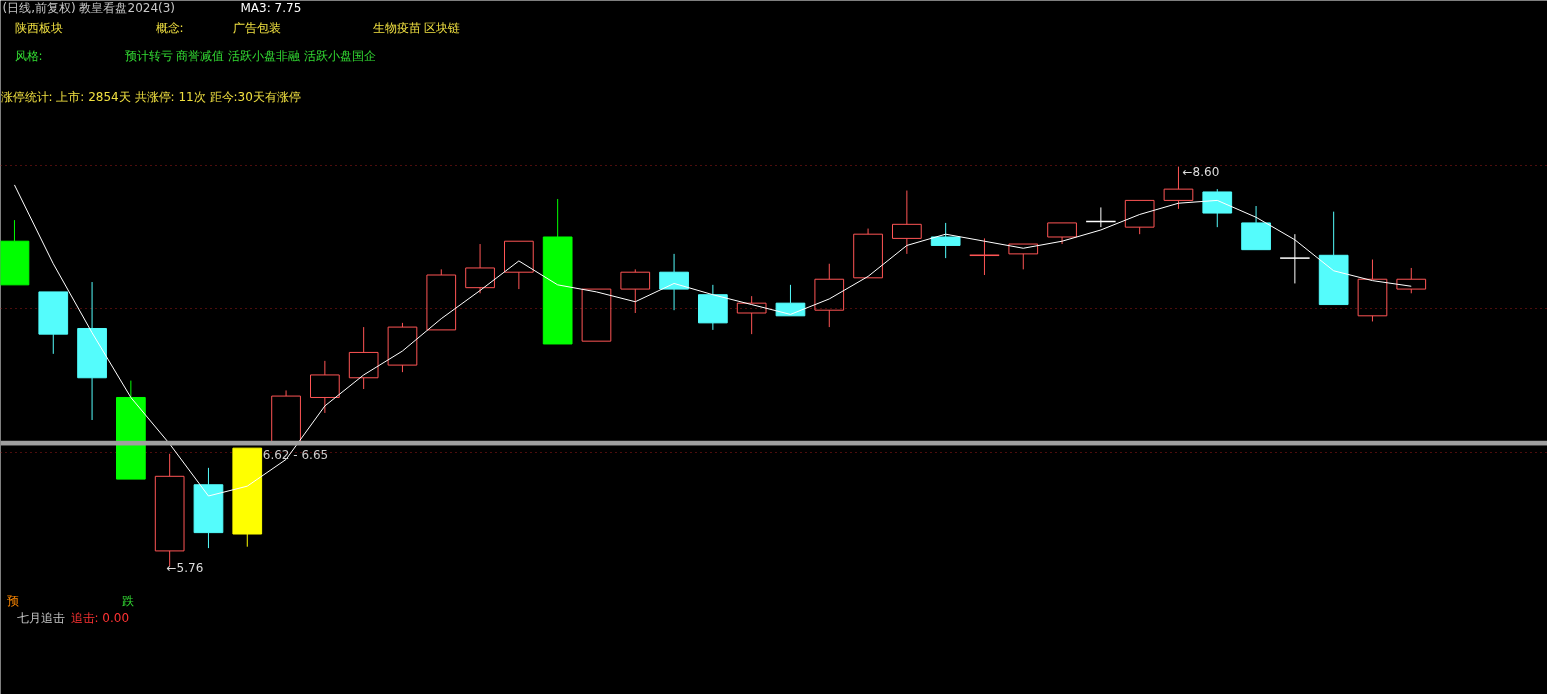 This screenshot has width=1547, height=694. Describe the element at coordinates (169, 27) in the screenshot. I see `annotation: 概念:` at that location.